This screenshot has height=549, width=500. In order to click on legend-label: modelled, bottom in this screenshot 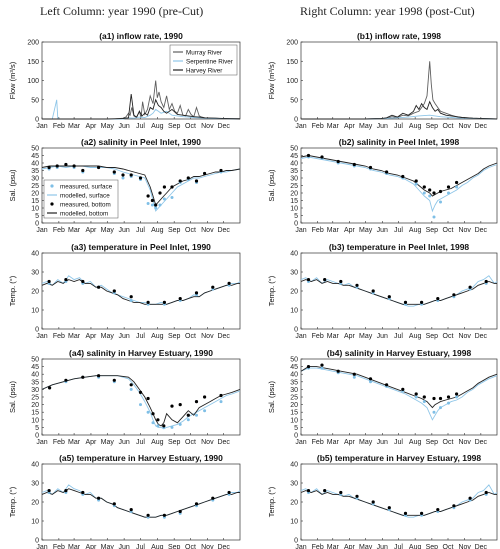, I will do `click(84, 213)`.